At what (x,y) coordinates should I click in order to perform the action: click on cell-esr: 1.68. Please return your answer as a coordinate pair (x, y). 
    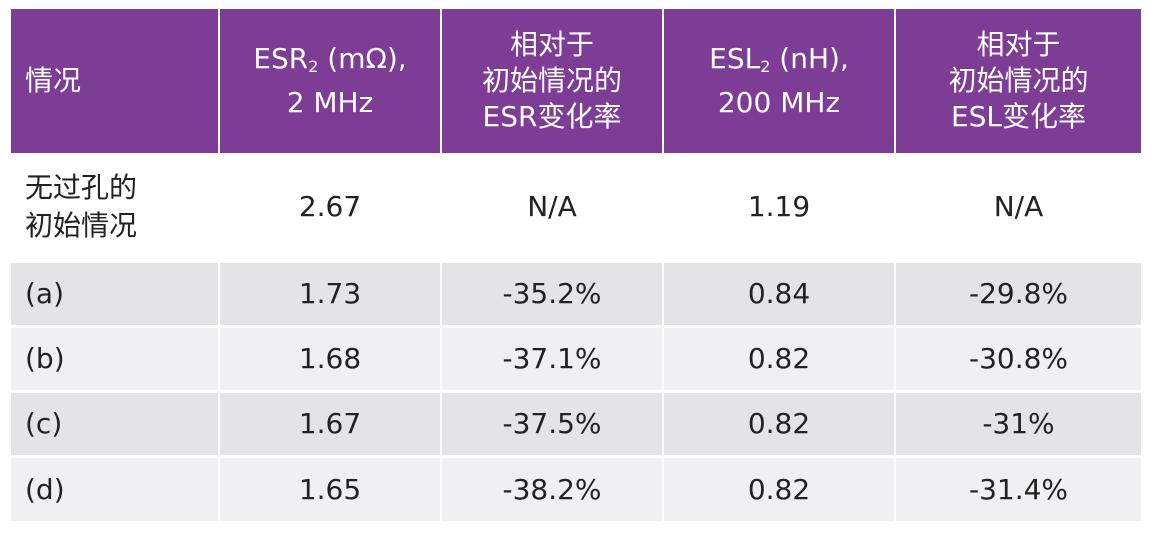
    Looking at the image, I should click on (329, 357).